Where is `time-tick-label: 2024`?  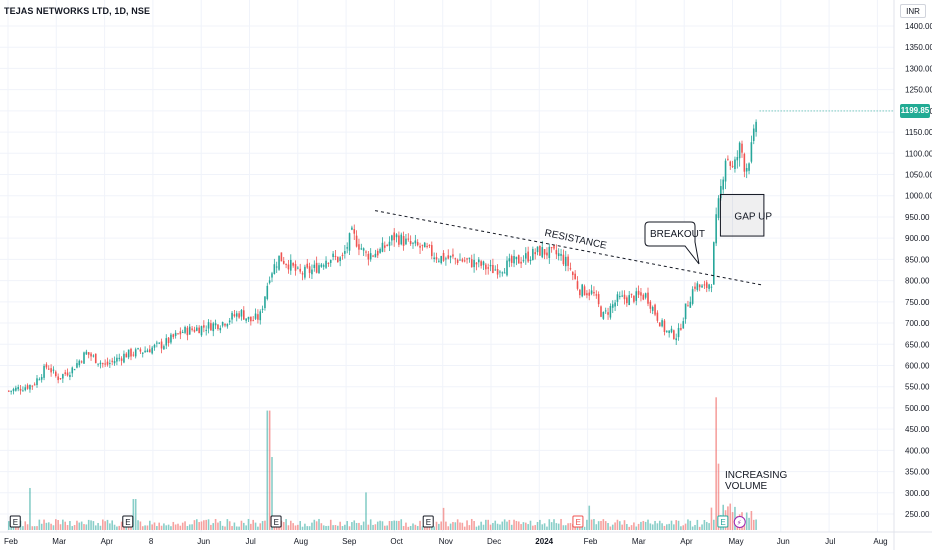 time-tick-label: 2024 is located at coordinates (544, 541).